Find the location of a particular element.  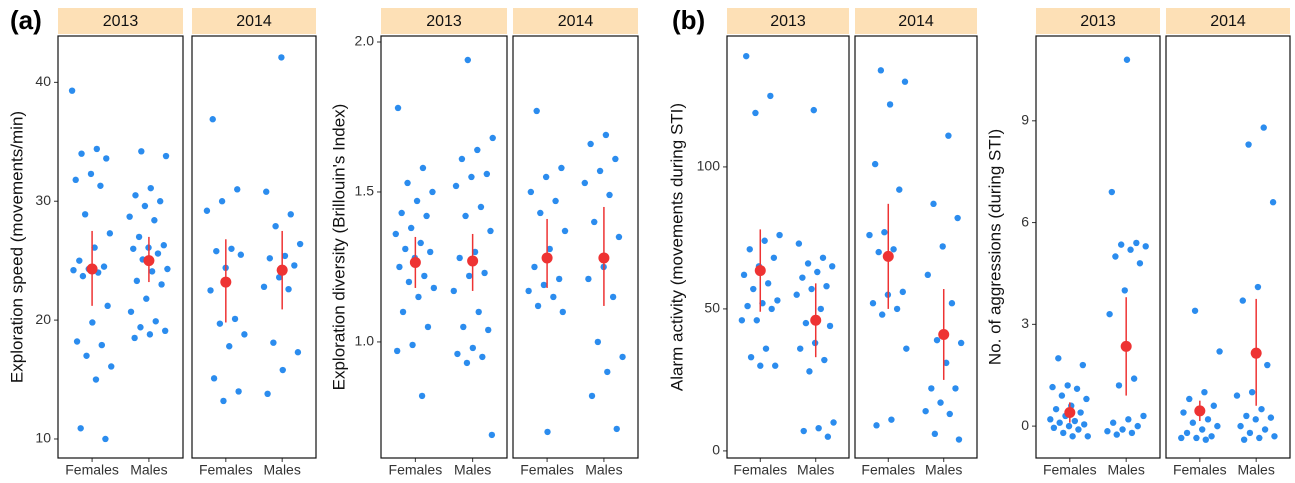

y-tick-label: 3 is located at coordinates (1025, 323).